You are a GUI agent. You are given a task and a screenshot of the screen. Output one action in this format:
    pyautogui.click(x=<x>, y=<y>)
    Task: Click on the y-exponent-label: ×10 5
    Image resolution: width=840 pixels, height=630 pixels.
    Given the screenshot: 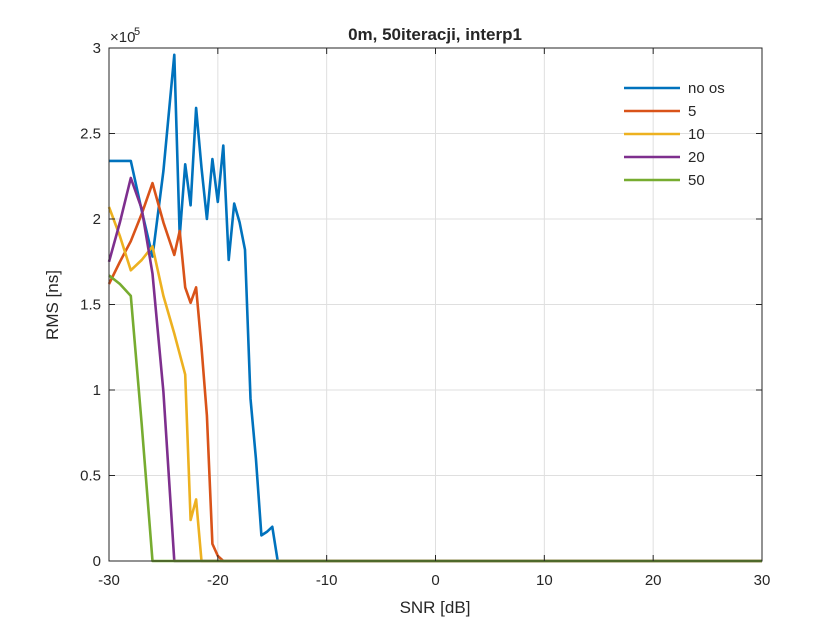 What is the action you would take?
    pyautogui.click(x=125, y=36)
    